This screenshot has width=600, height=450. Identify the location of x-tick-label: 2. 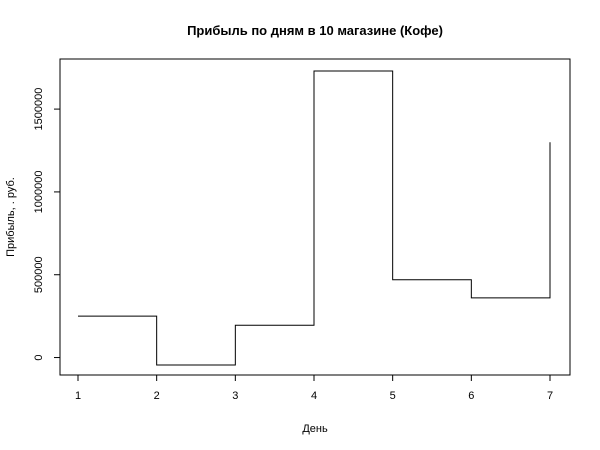
(157, 396).